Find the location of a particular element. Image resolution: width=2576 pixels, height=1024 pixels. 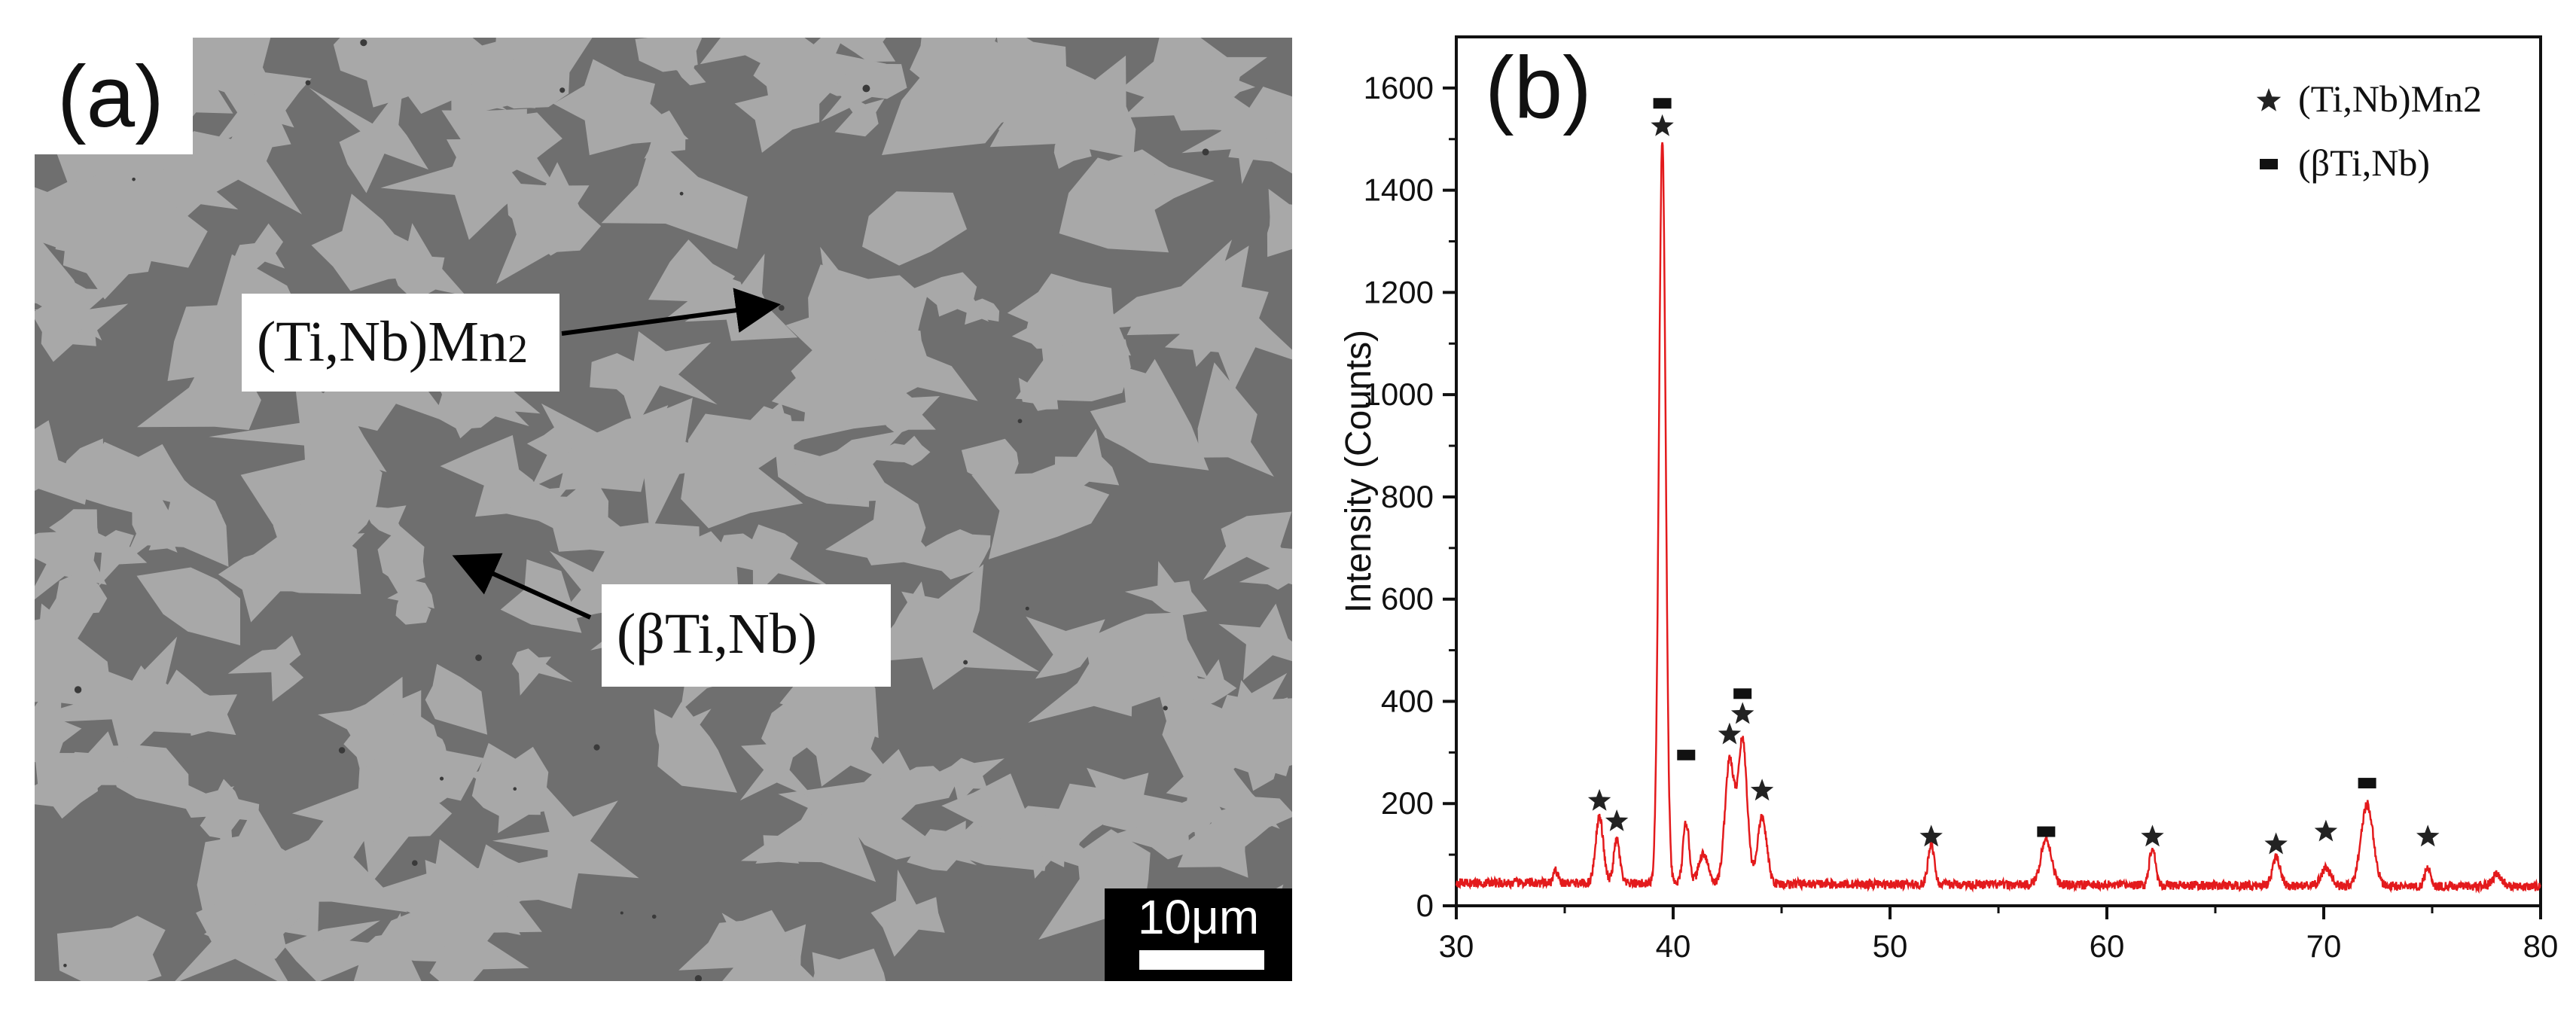

x-tick-label: 40 is located at coordinates (1673, 946).